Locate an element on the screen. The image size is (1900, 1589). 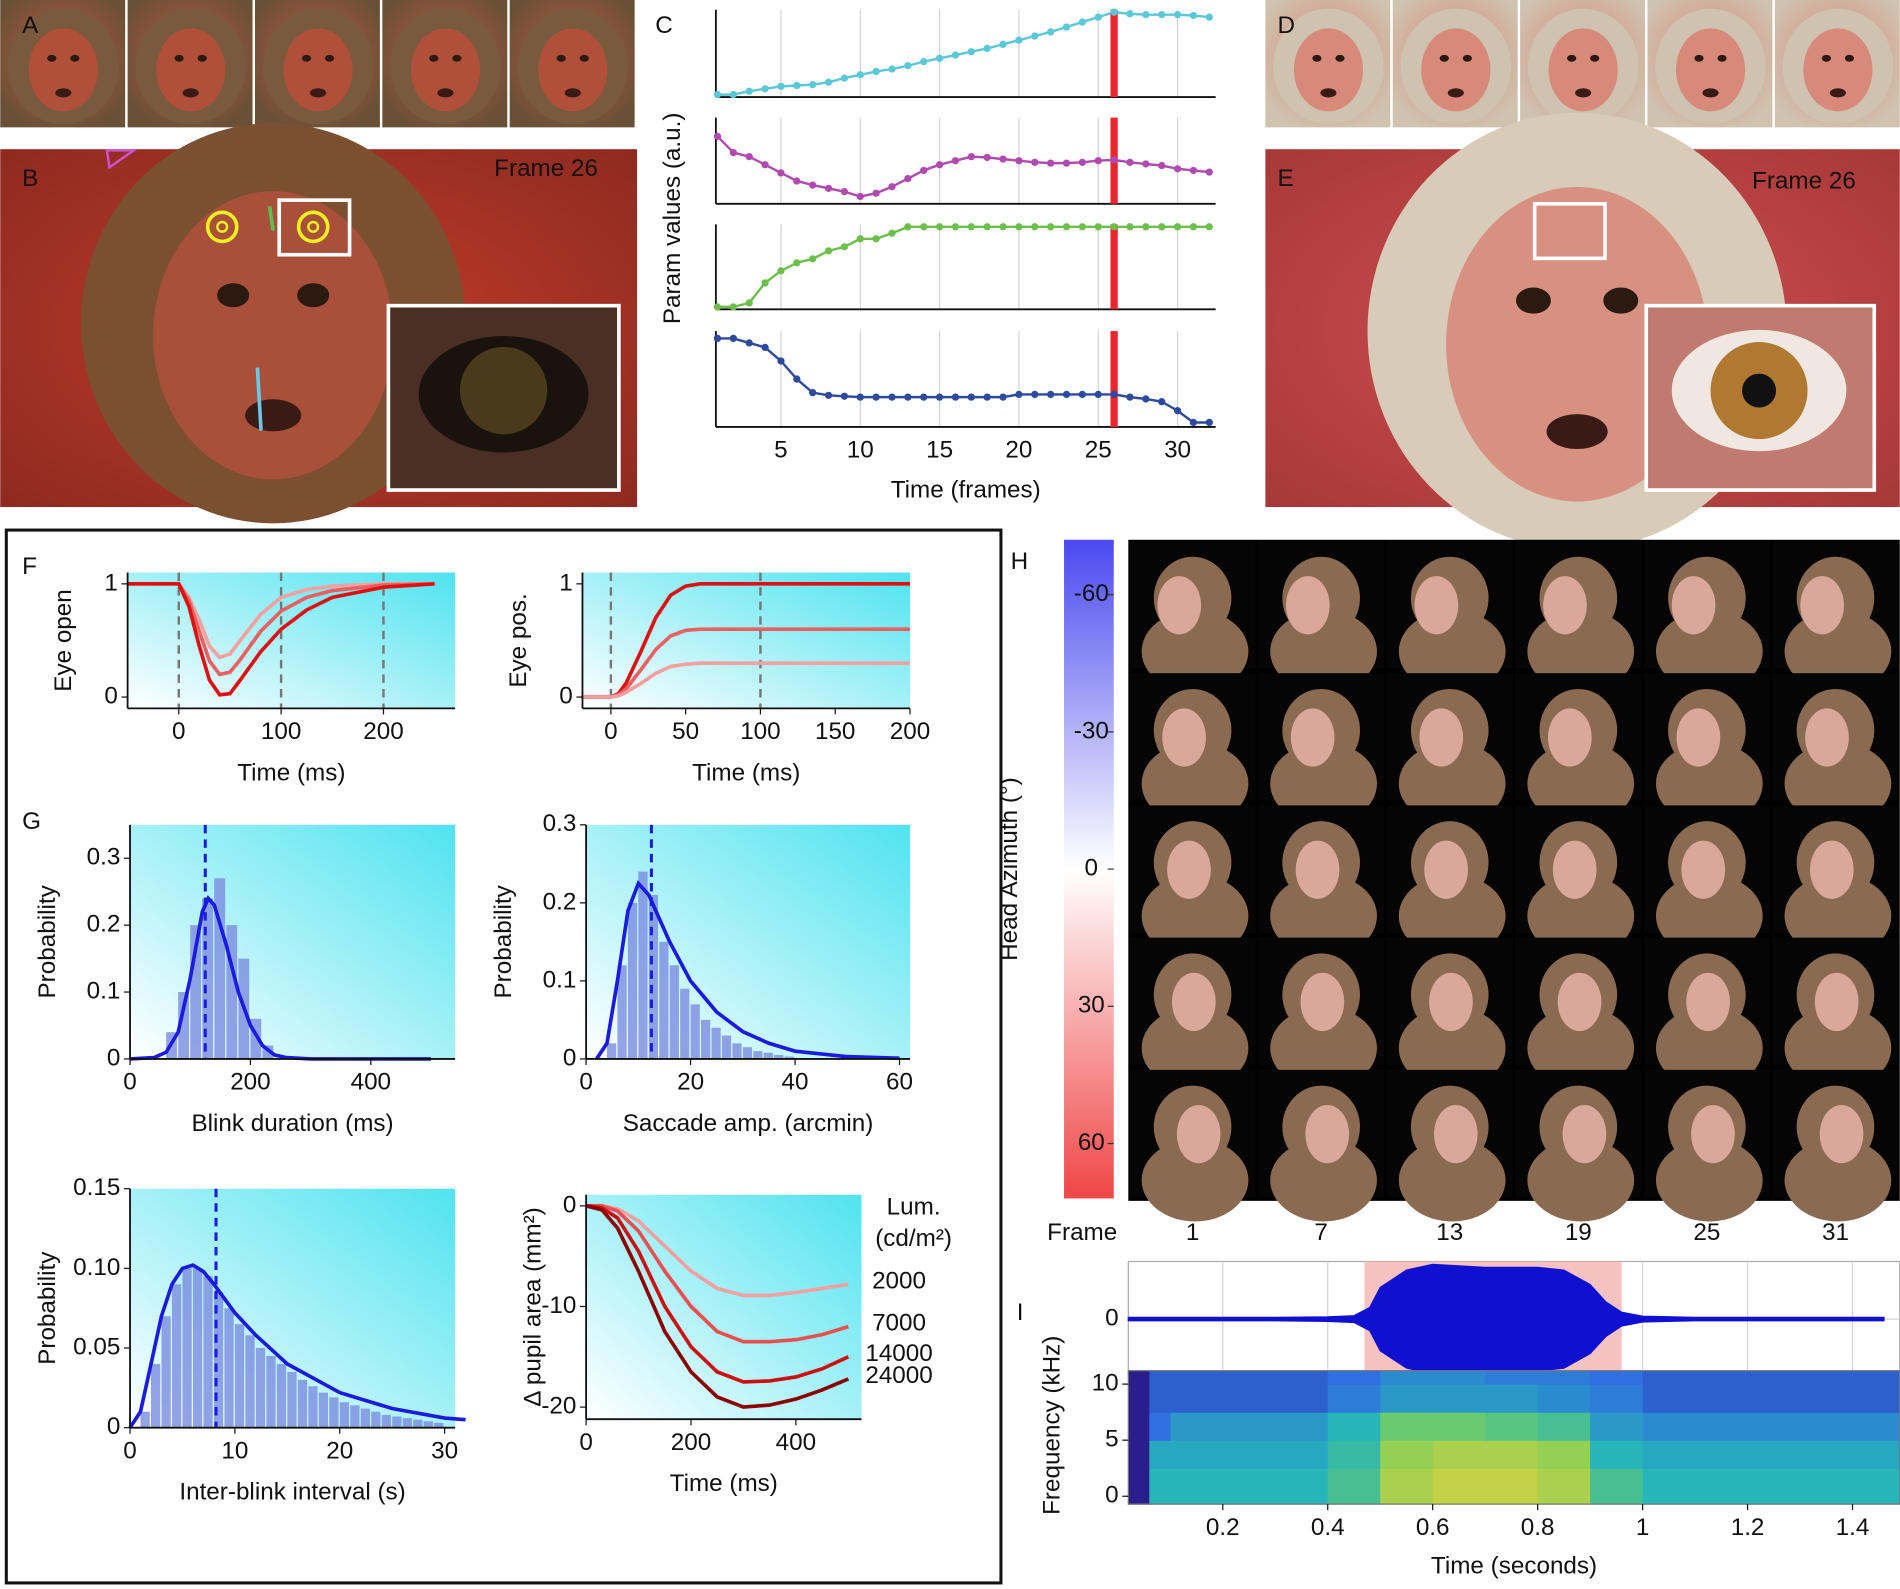
x-tick-label: 200 is located at coordinates (691, 1442).